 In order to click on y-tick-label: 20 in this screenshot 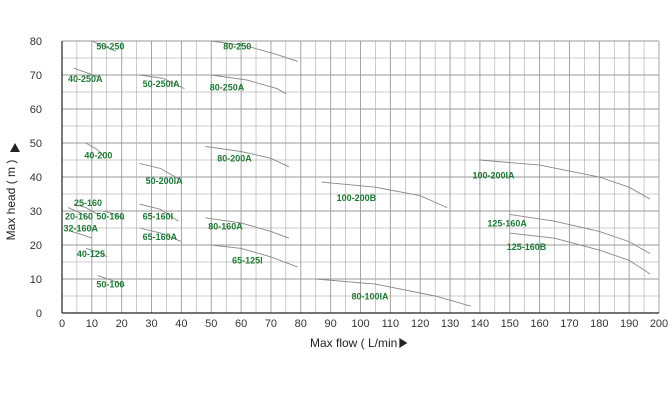, I will do `click(36, 246)`.